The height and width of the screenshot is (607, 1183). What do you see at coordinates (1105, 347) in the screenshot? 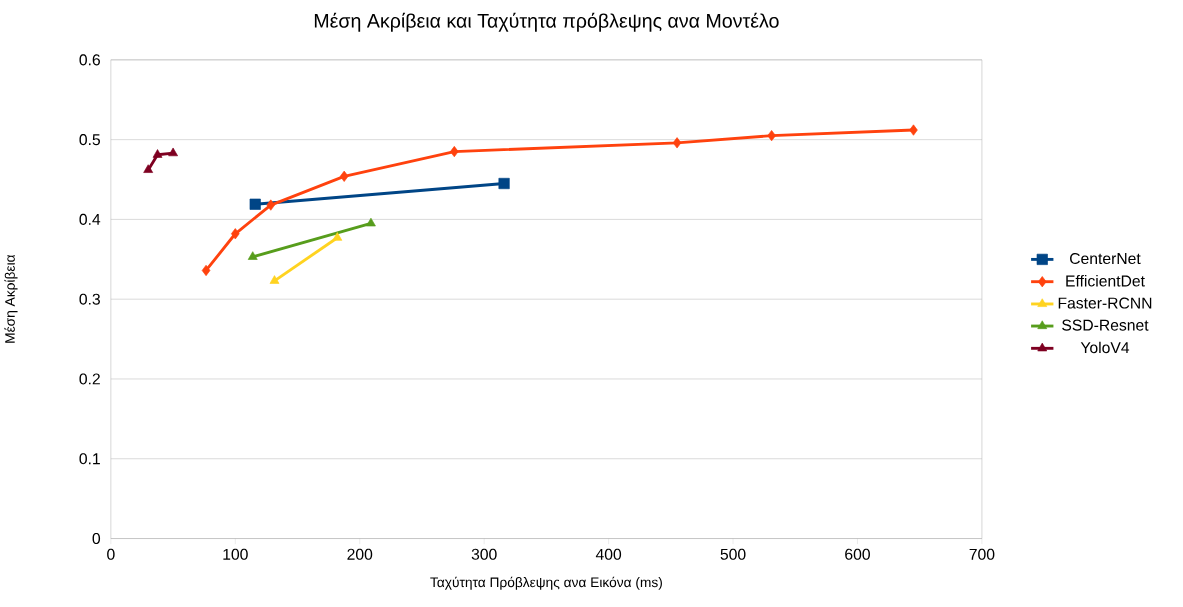
I see `legend-label: YoloV4` at bounding box center [1105, 347].